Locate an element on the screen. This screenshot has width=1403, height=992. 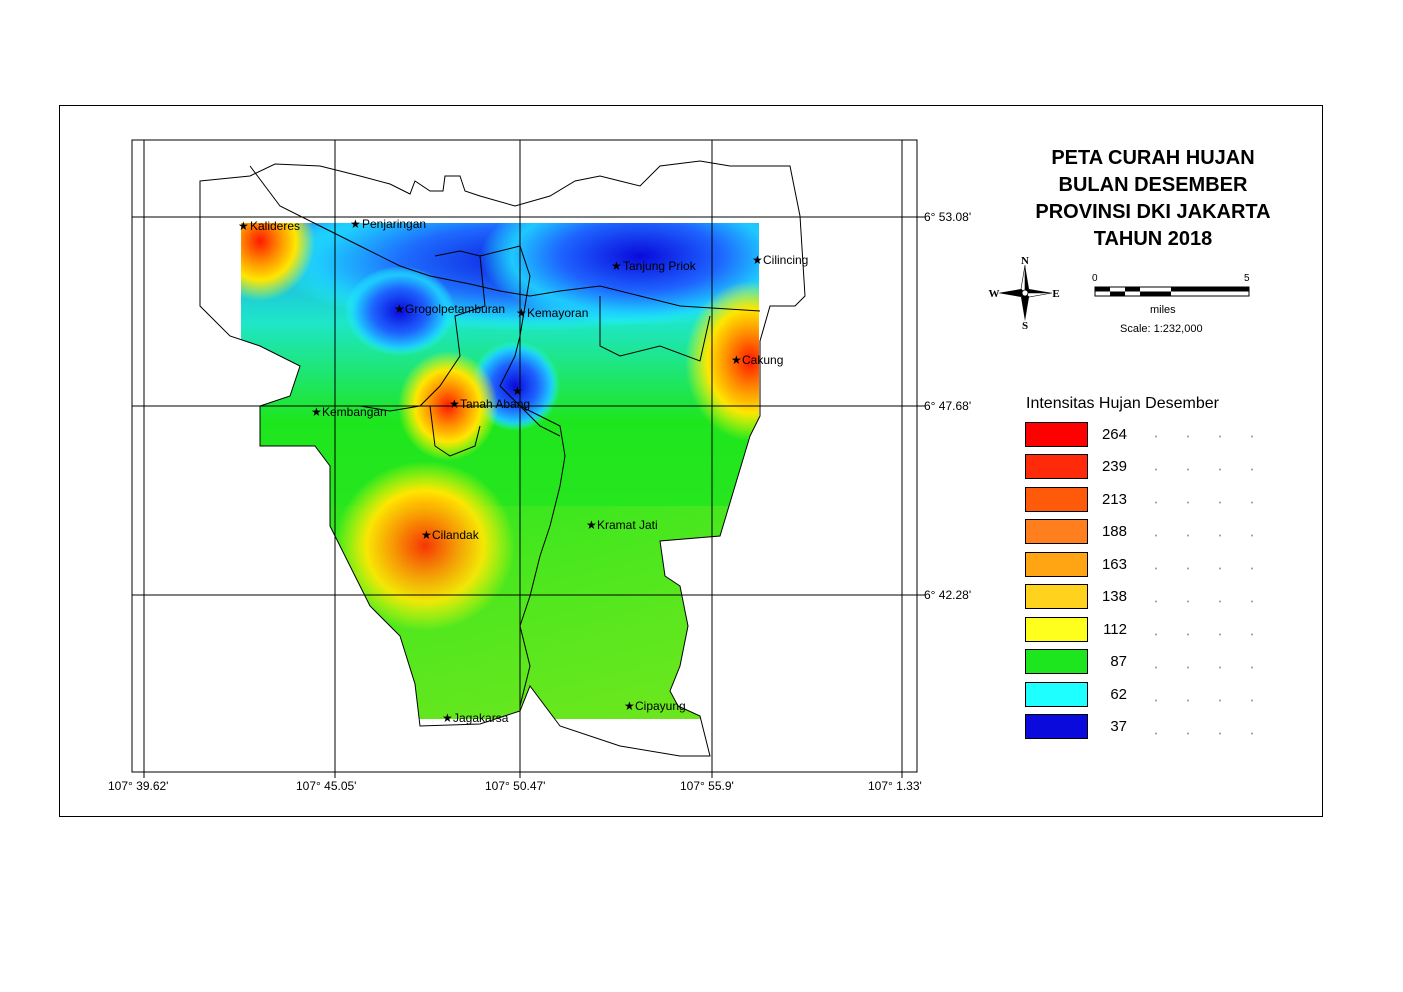
svg-text: Grogolpetamburan is located at coordinates (455, 309).